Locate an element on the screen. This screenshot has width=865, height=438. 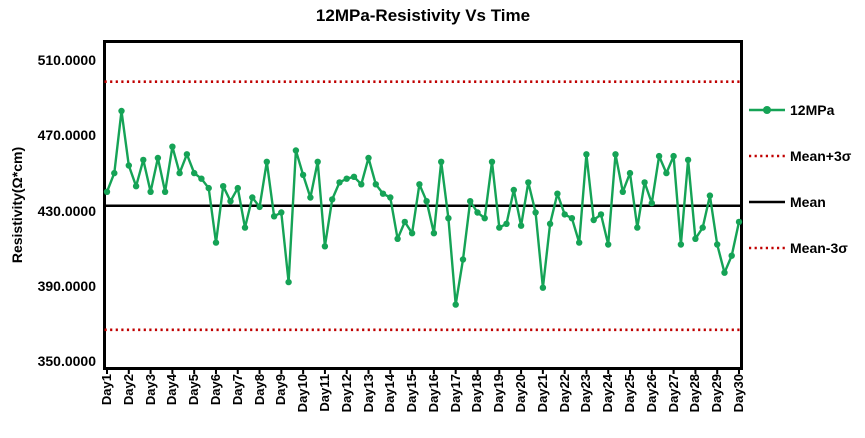
x-tick-label-day9: Day9 is located at coordinates (281, 390).